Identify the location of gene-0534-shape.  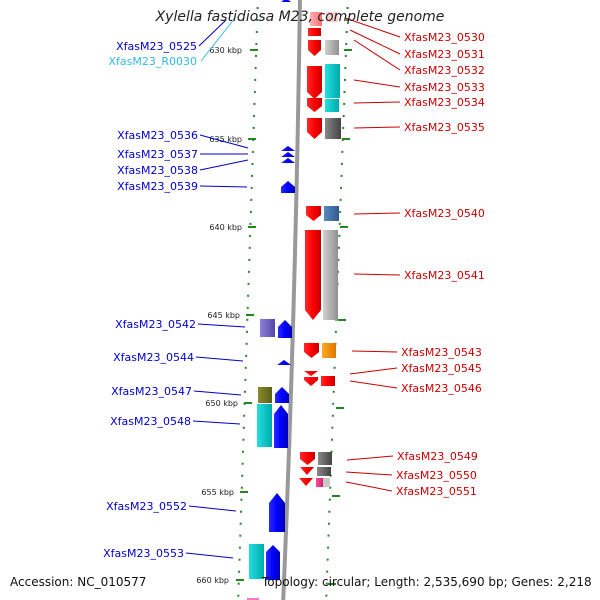
(314, 105).